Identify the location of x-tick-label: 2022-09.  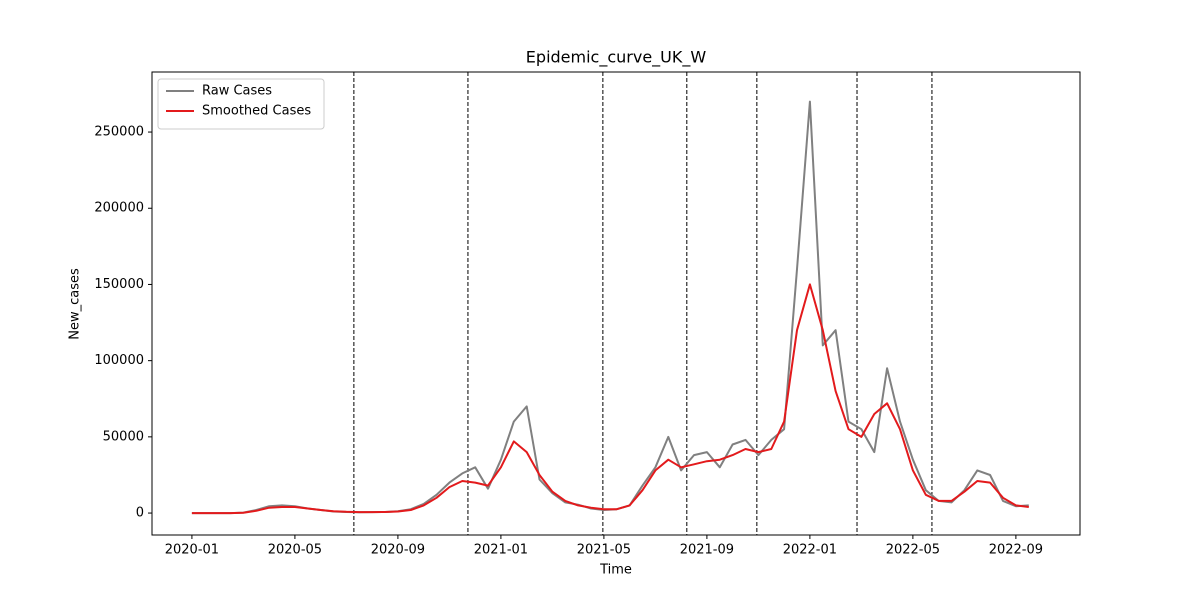
(1016, 550).